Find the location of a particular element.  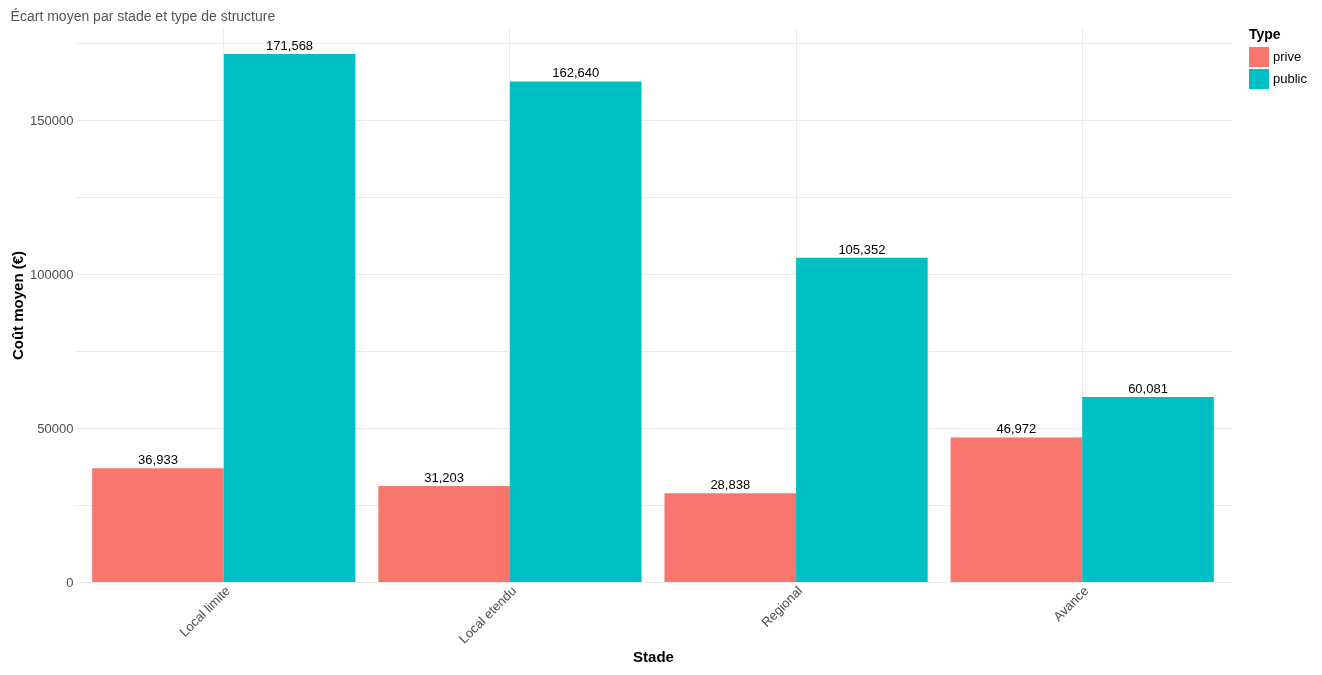

data-label: 31,203 is located at coordinates (444, 477).